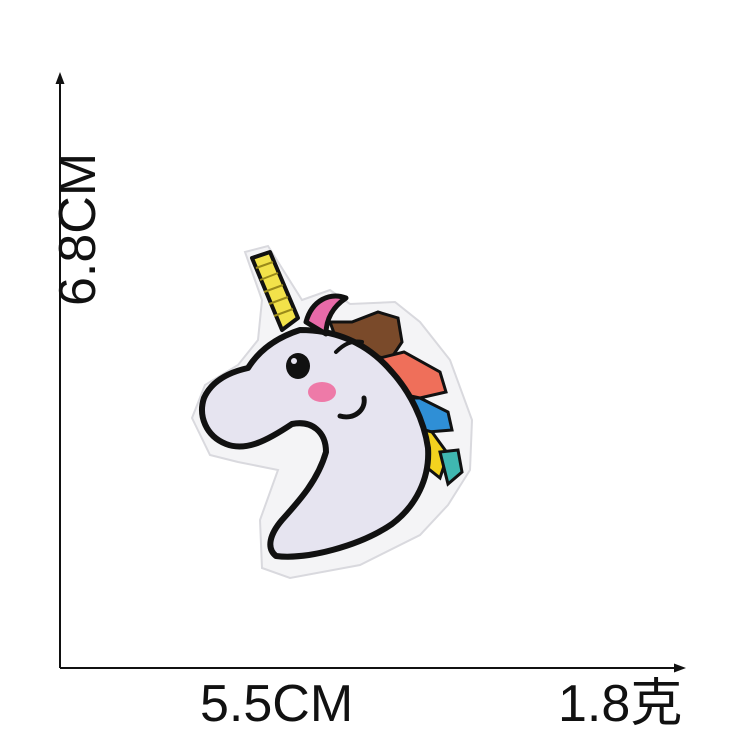 This screenshot has height=750, width=750. Describe the element at coordinates (60, 78) in the screenshot. I see `vertical-axis-arrowhead` at that location.